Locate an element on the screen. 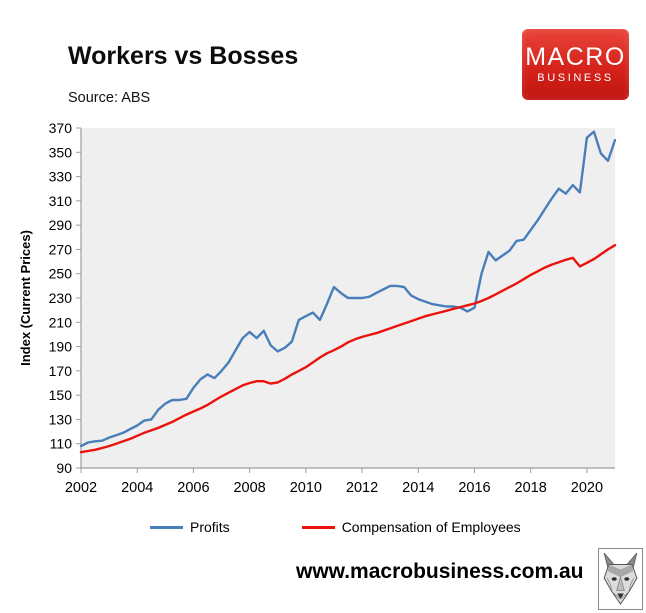 The width and height of the screenshot is (646, 613). y-tick-label: 370 is located at coordinates (61, 128).